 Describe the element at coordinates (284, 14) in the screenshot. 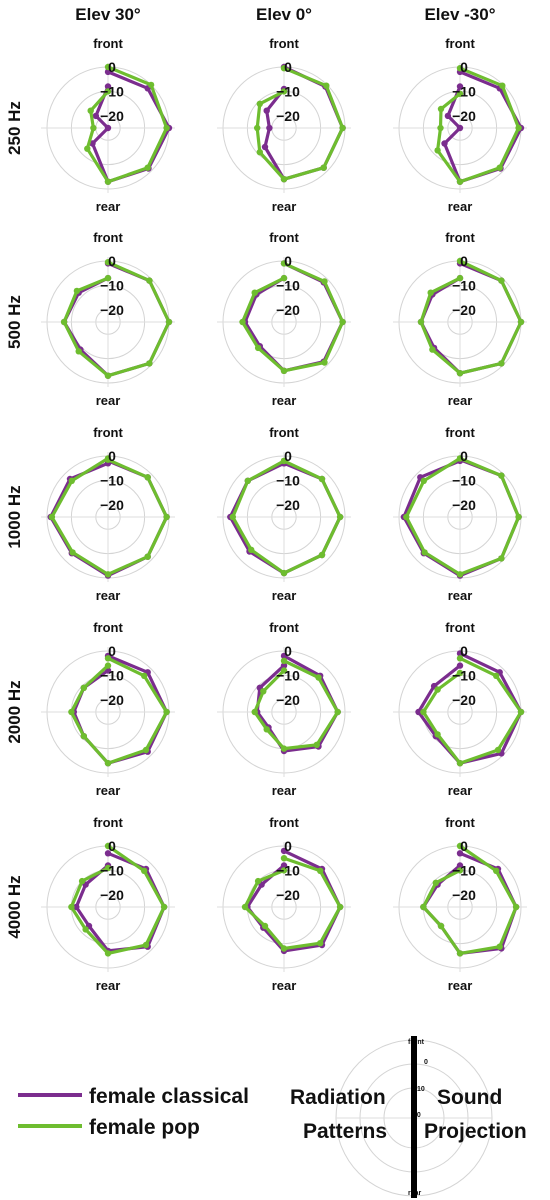

I see `column-title-elev-0: Elev 0°` at that location.